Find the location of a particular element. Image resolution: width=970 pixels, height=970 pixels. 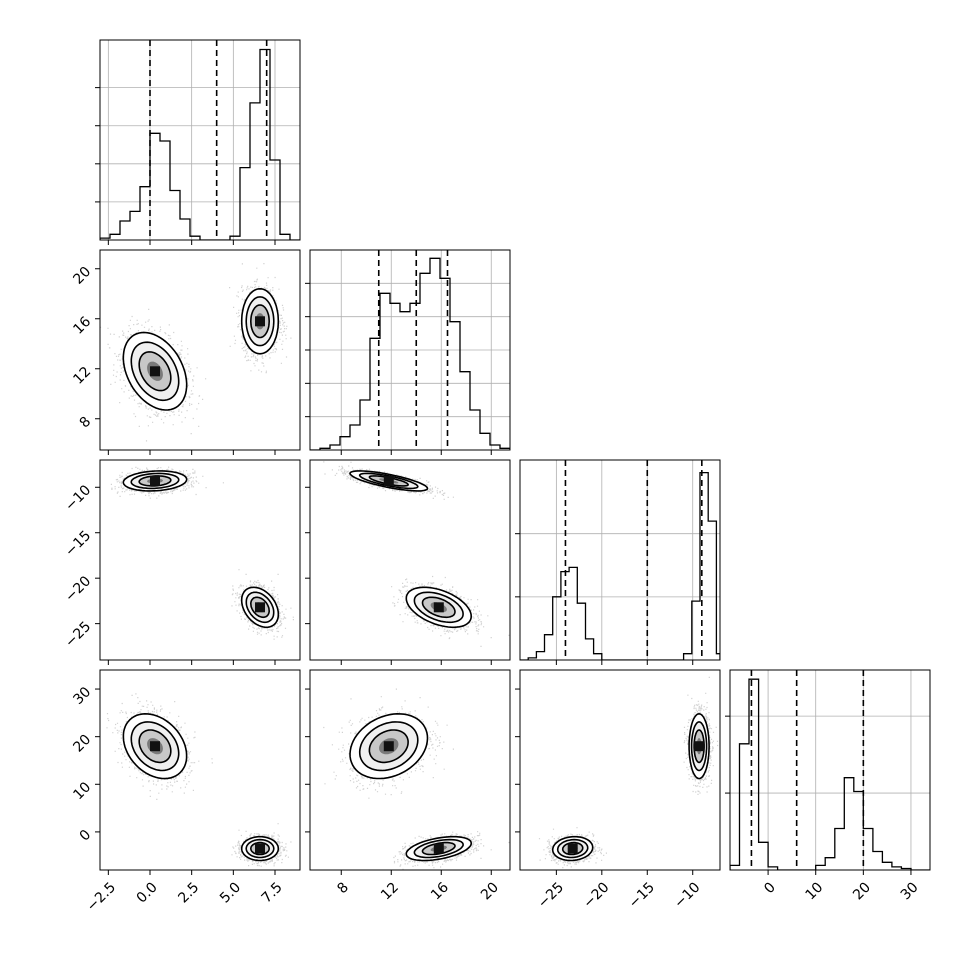

xtick-label-0-0: −2.5 is located at coordinates (101, 896).